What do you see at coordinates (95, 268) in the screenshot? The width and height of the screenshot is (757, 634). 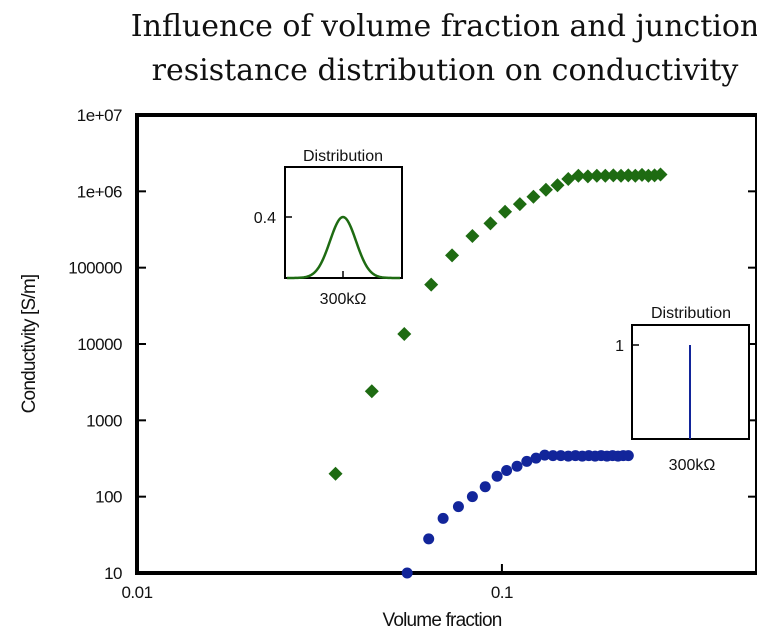 I see `y-tick-label: 100000` at bounding box center [95, 268].